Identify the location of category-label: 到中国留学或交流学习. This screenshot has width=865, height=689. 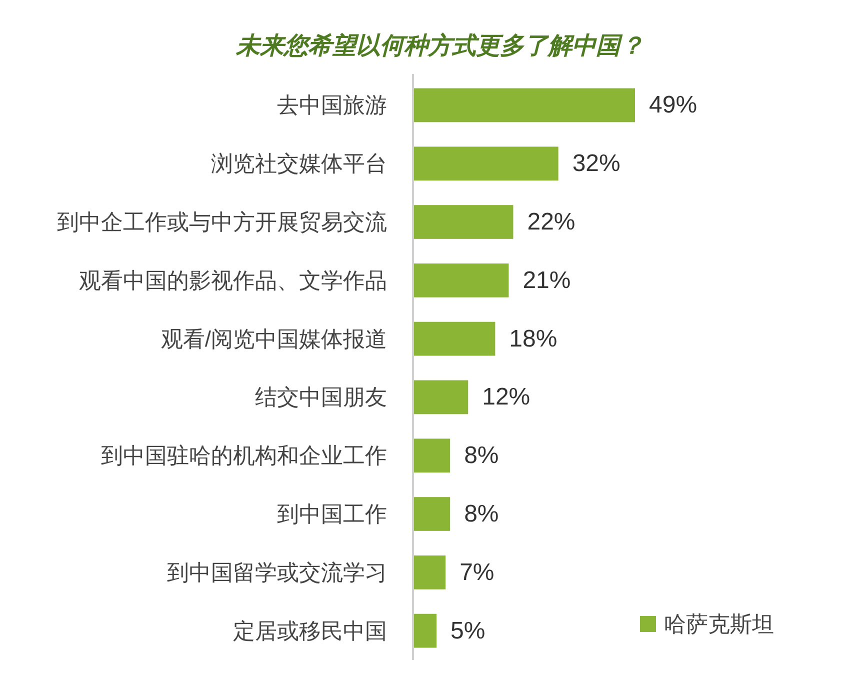
(277, 572).